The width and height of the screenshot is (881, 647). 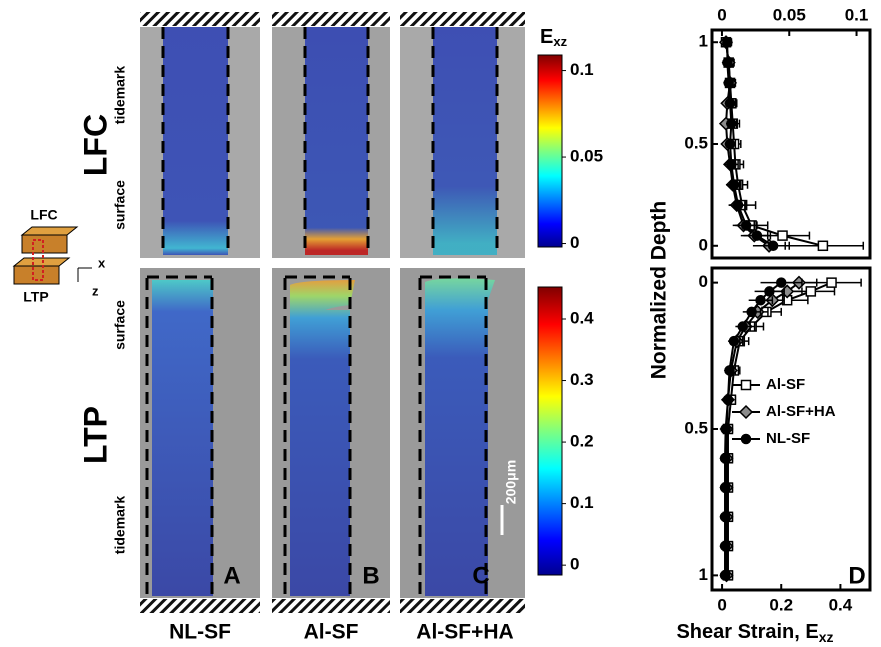 What do you see at coordinates (857, 14) in the screenshot?
I see `x-tick-label: 0.1` at bounding box center [857, 14].